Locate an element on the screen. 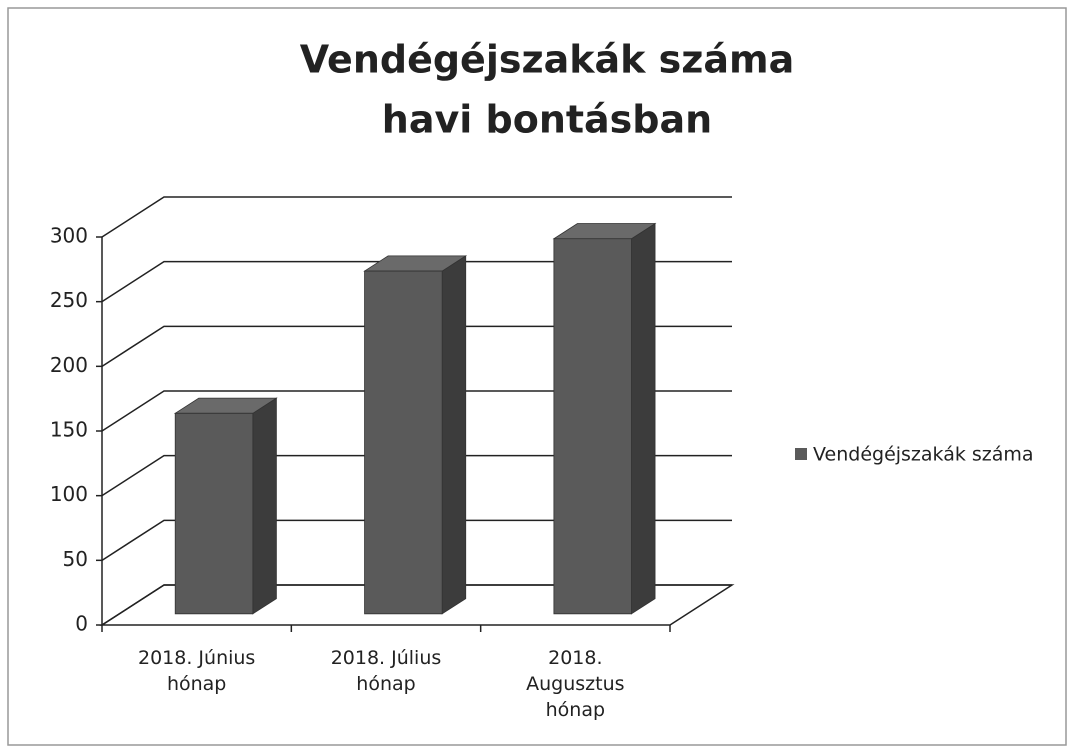 Image resolution: width=1074 pixels, height=753 pixels. y-tick-label: 250 is located at coordinates (69, 300).